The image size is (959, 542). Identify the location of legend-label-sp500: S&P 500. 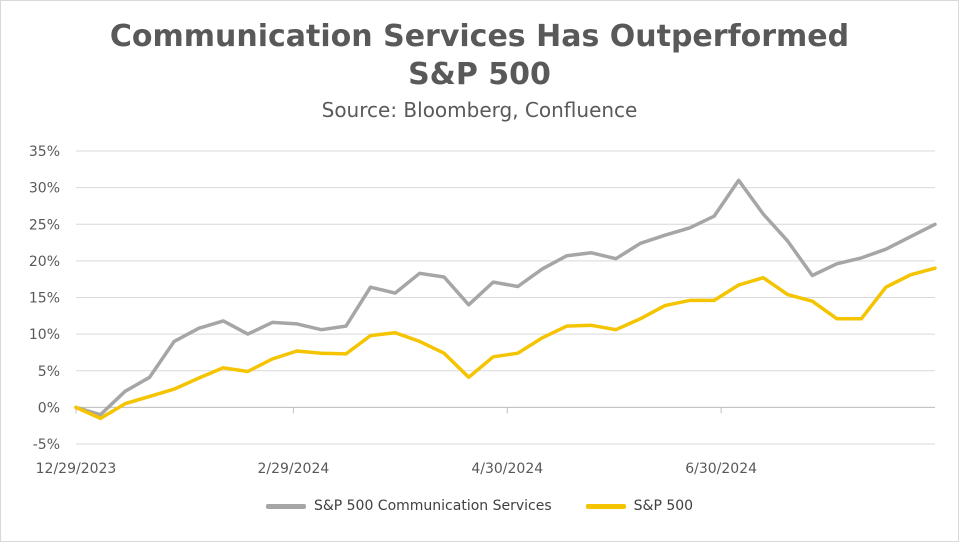
(663, 506).